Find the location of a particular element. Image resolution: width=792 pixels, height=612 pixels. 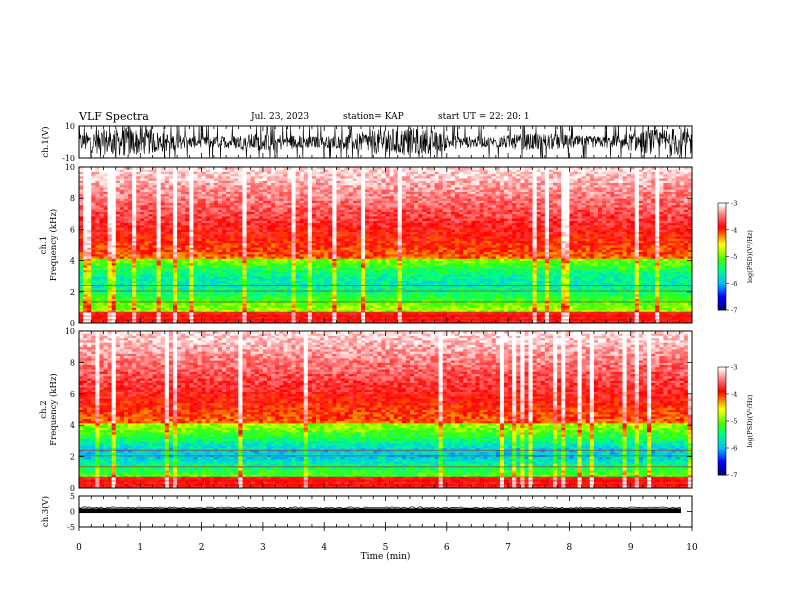

waveform-ch1-ylabel: ch.1(V) is located at coordinates (45, 141).